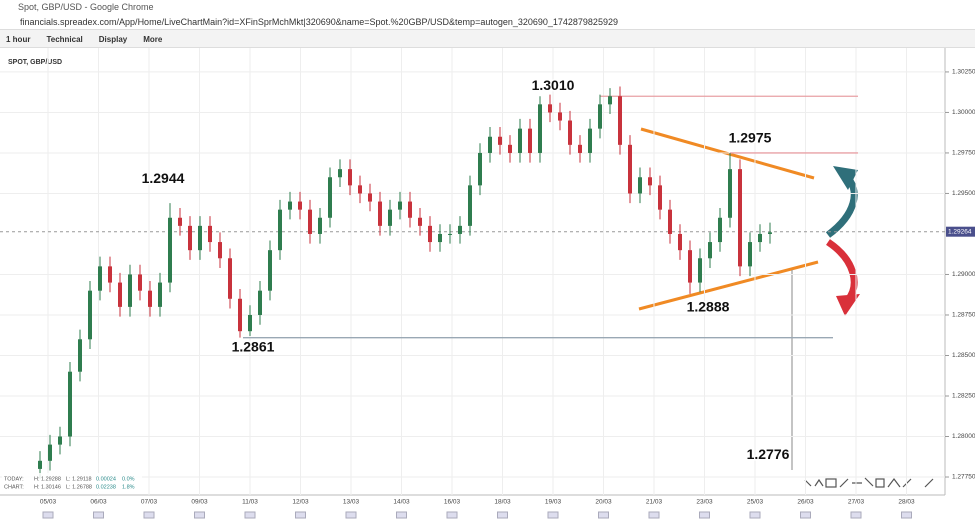 The height and width of the screenshot is (523, 975). I want to click on y-tick-label: 1.30000, so click(963, 112).